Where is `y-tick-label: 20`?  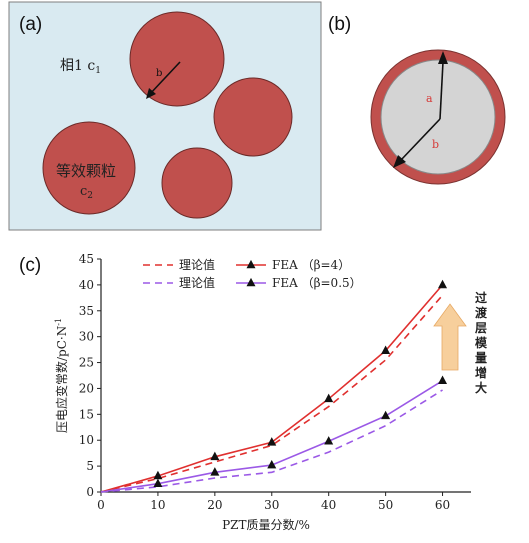 y-tick-label: 20 is located at coordinates (86, 388).